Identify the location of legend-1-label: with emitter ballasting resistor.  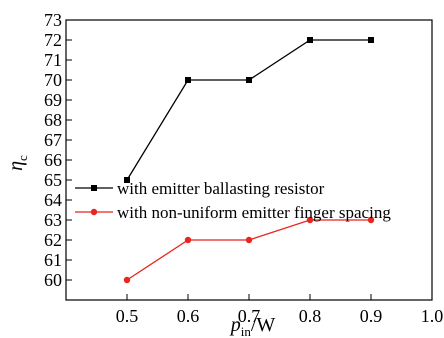
(221, 188).